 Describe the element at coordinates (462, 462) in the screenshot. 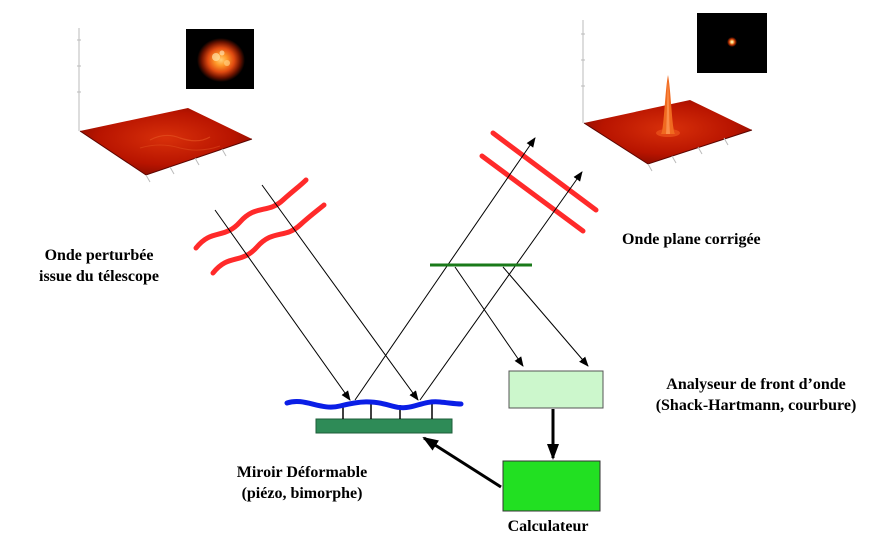

I see `computer-to-mirror-arrow` at that location.